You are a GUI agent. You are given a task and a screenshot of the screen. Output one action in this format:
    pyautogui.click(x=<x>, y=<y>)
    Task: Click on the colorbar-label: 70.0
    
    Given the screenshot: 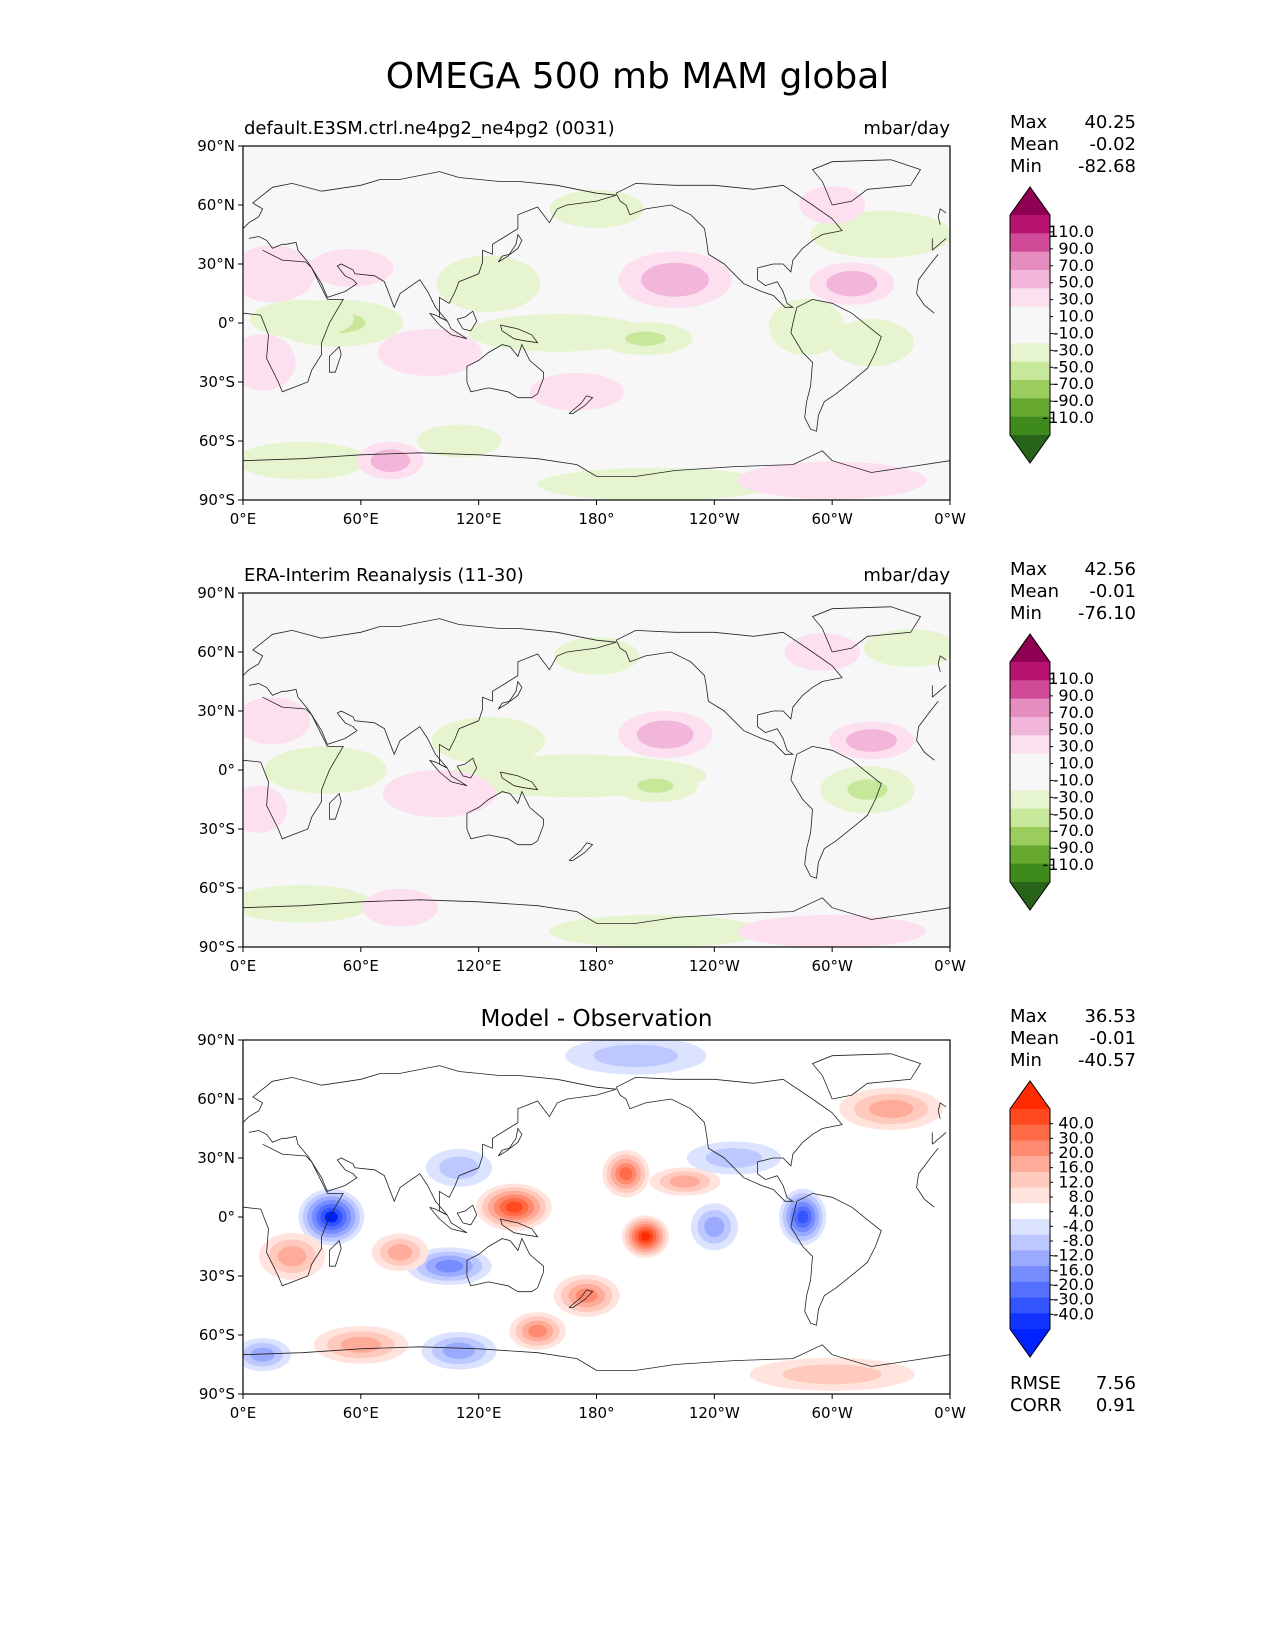 What is the action you would take?
    pyautogui.click(x=1076, y=712)
    